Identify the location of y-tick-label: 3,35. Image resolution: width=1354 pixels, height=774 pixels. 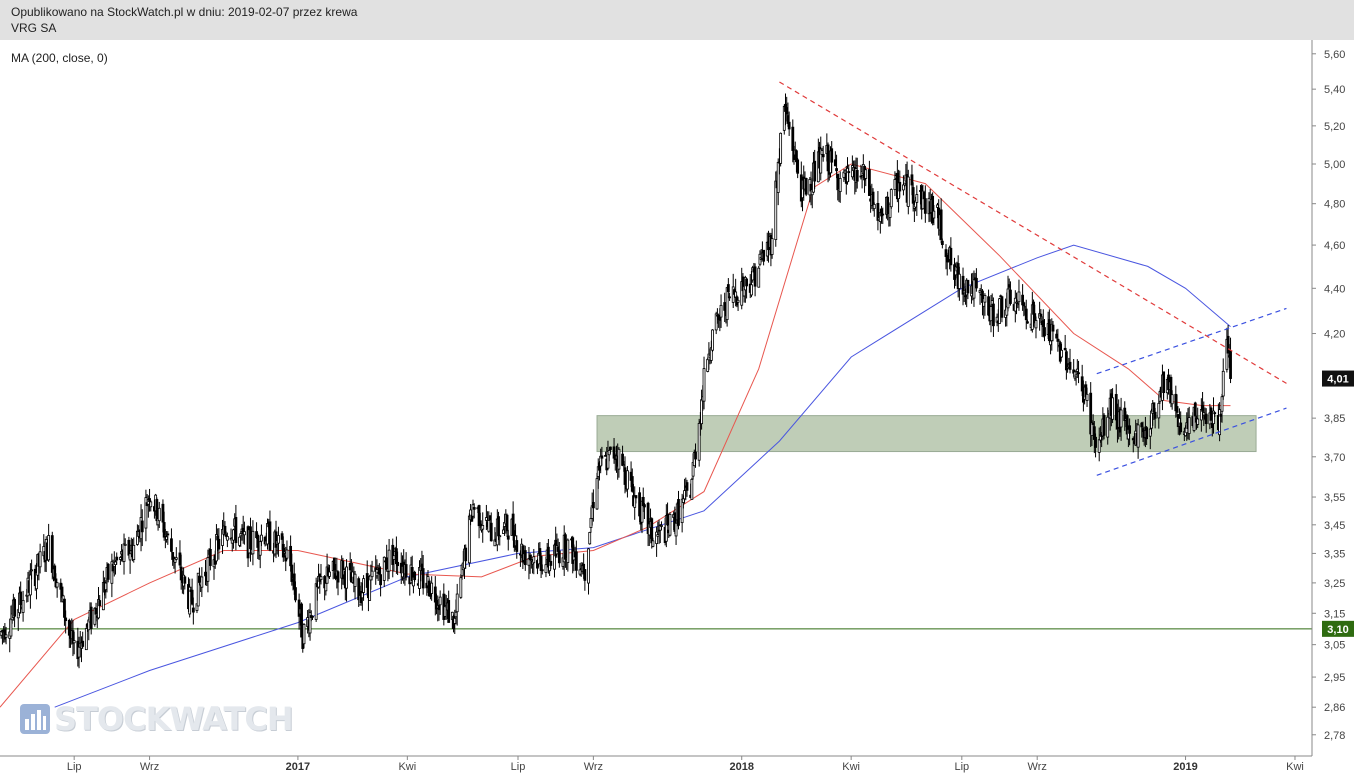
(1334, 554).